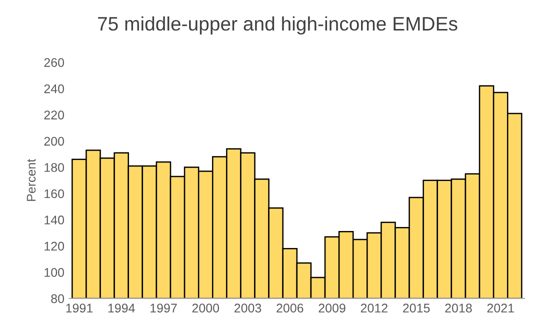 The width and height of the screenshot is (555, 328). Describe the element at coordinates (54, 246) in the screenshot. I see `y-tick-label: 120` at that location.